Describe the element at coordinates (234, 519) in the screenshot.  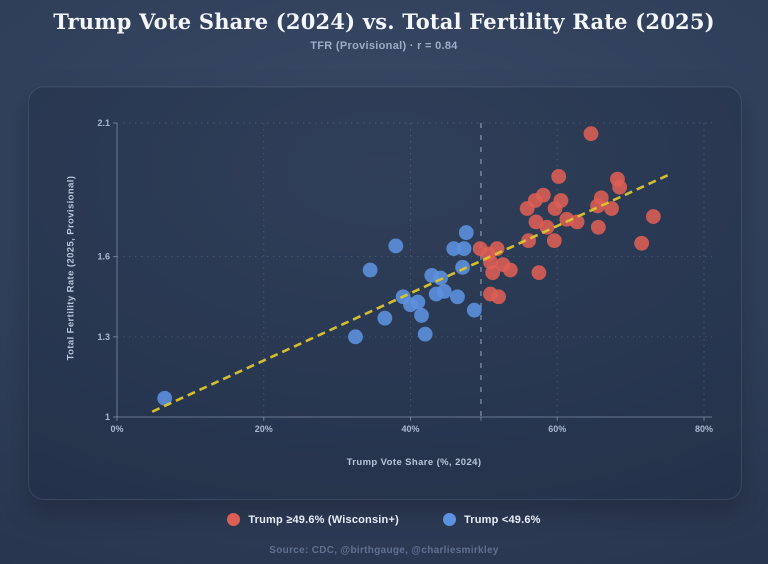
I see `red-dot-icon` at that location.